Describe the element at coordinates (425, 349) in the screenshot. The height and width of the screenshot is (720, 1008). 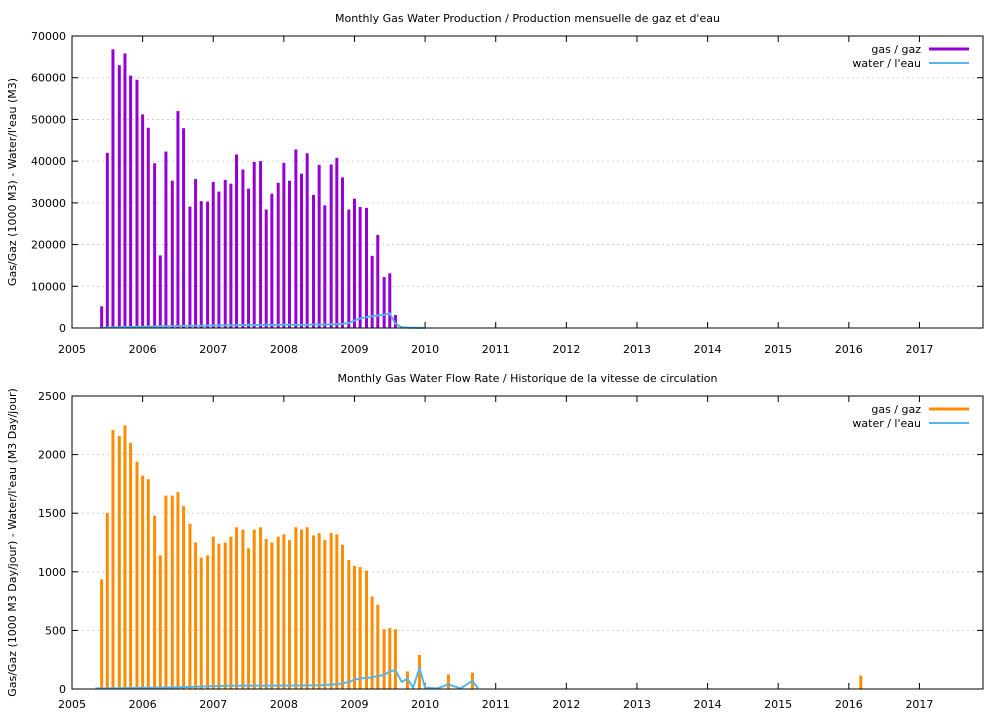
I see `x-tick-label: 2010` at that location.